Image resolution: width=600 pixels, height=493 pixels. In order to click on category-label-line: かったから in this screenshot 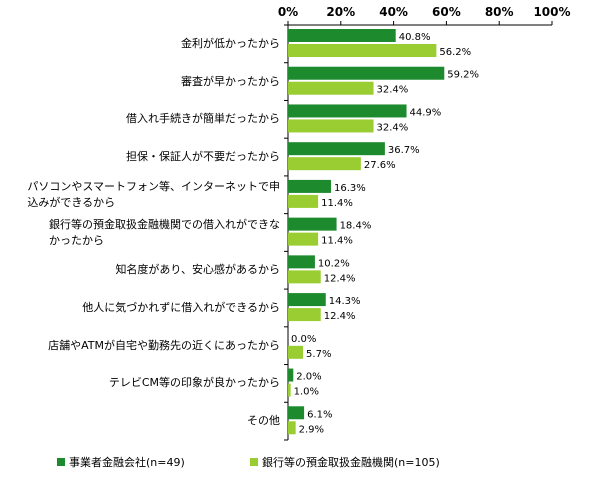, I will do `click(76, 240)`.